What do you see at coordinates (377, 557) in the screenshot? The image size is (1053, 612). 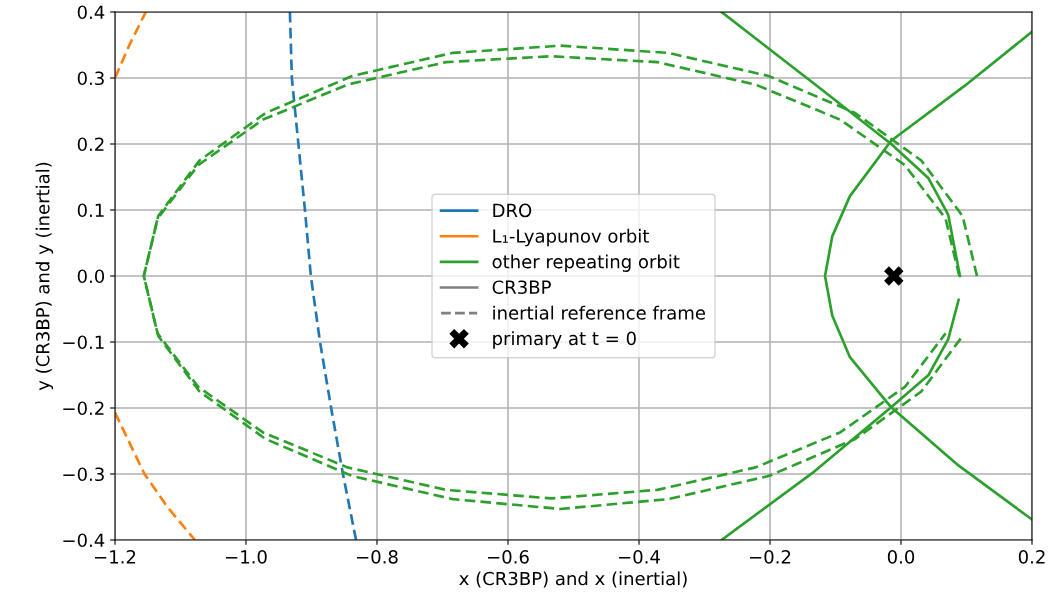 I see `x-tick-label: −0.8` at bounding box center [377, 557].